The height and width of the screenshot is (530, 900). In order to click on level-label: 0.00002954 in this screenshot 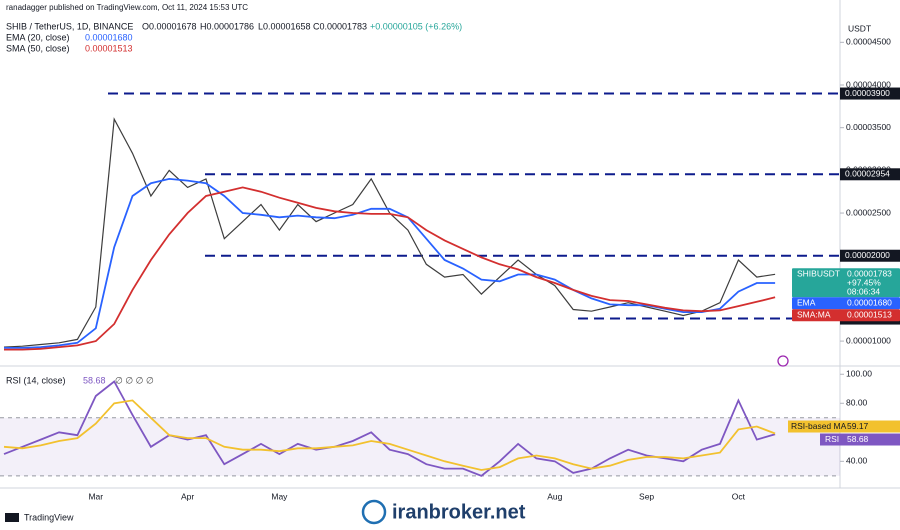, I will do `click(867, 174)`.